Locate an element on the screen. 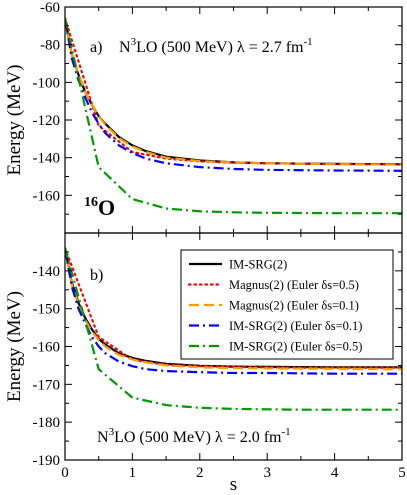  y-tick-label: -180 is located at coordinates (47, 423).